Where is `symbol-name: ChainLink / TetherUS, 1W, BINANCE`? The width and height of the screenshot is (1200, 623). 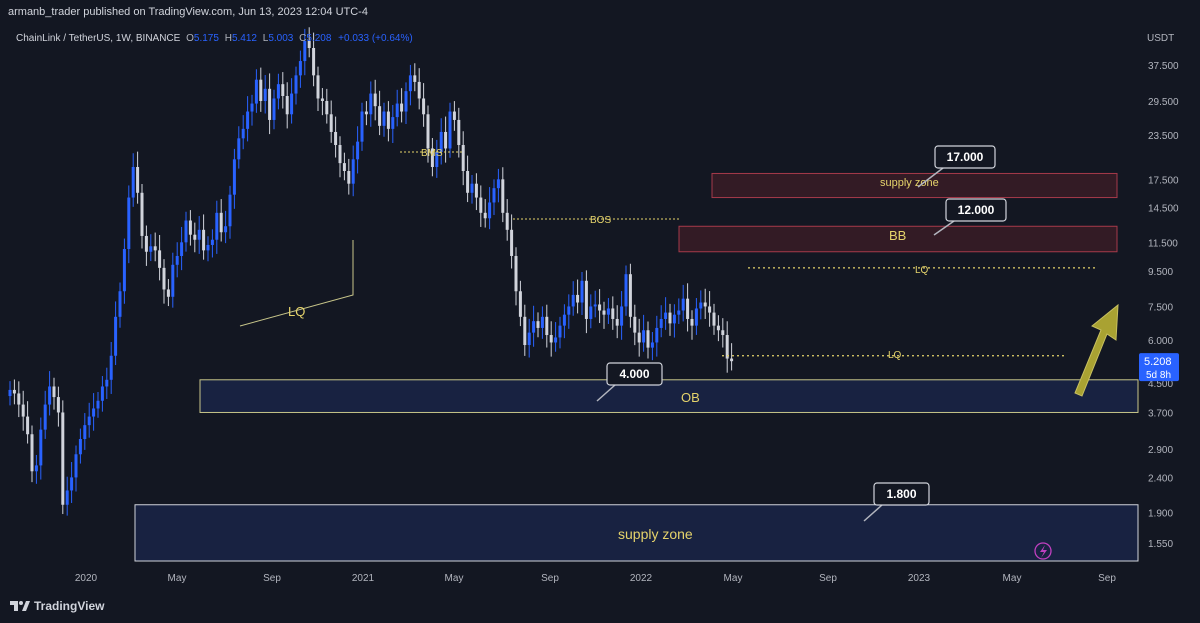 symbol-name: ChainLink / TetherUS, 1W, BINANCE is located at coordinates (98, 38).